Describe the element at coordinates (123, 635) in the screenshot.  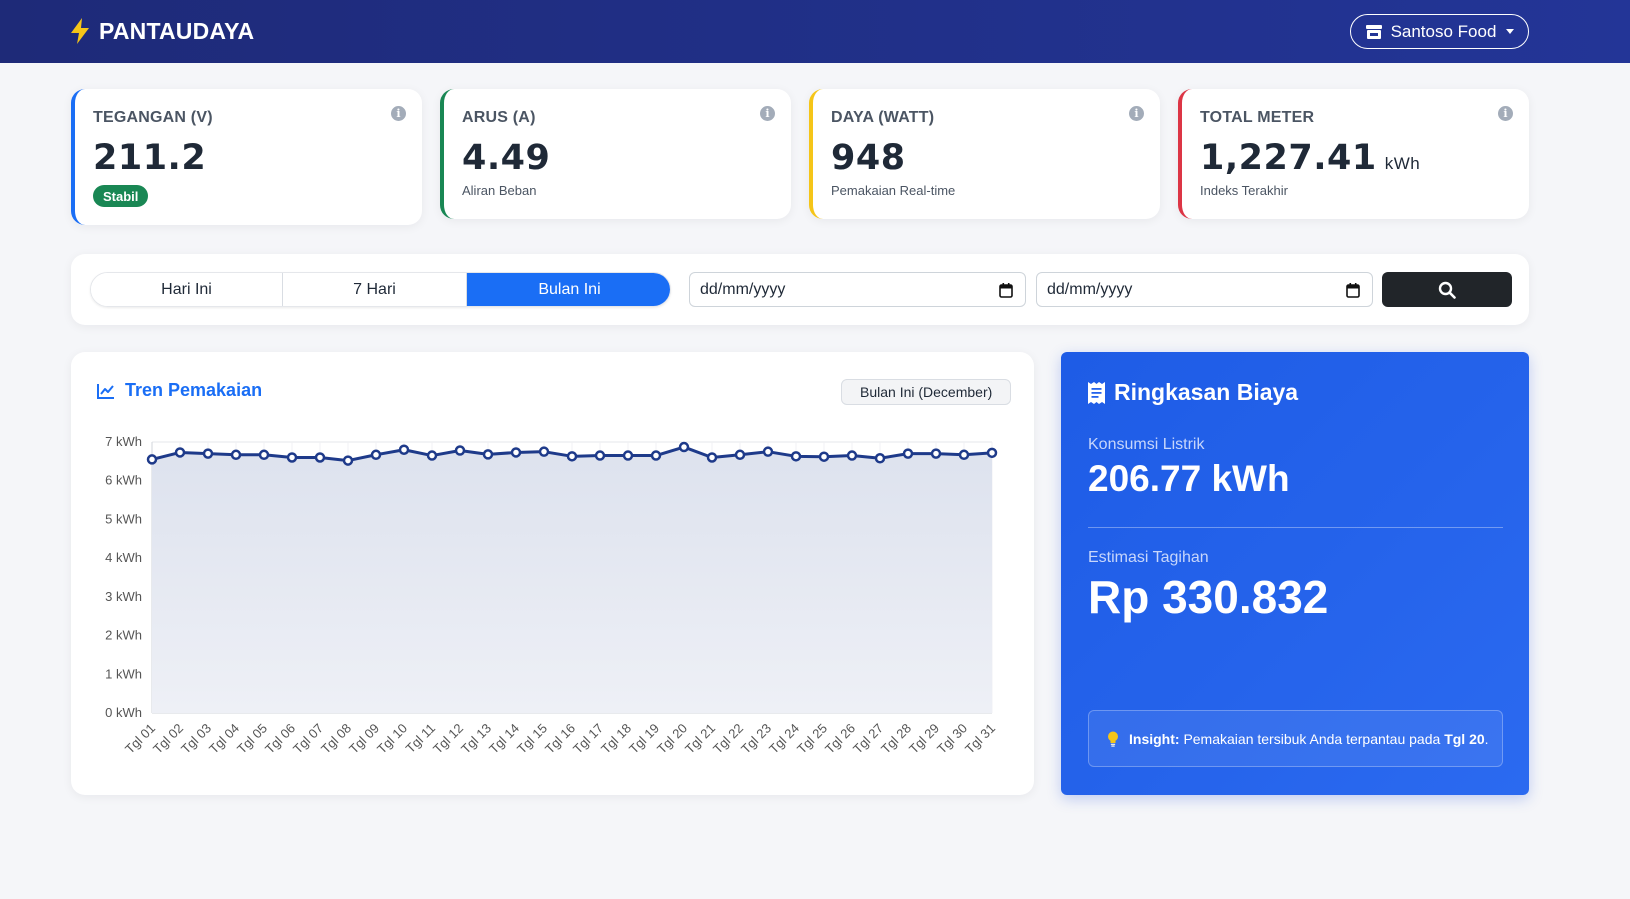
I see `y-tick-label: 2 kWh` at that location.